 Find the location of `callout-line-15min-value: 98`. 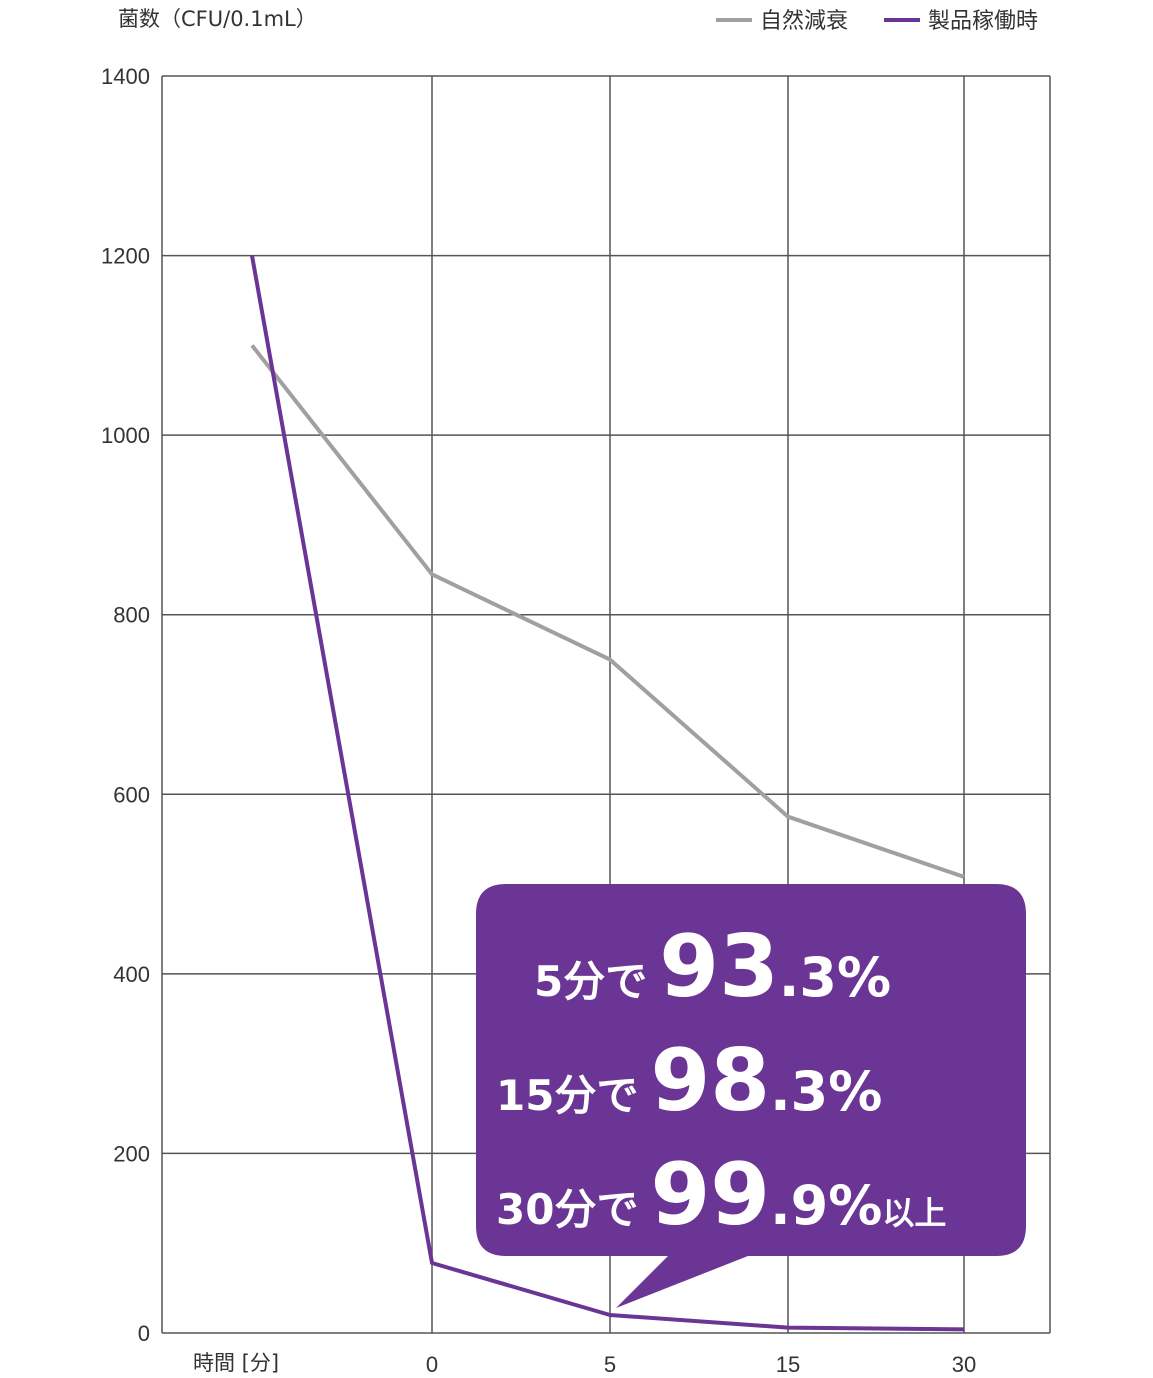

callout-line-15min-value: 98 is located at coordinates (710, 1081).